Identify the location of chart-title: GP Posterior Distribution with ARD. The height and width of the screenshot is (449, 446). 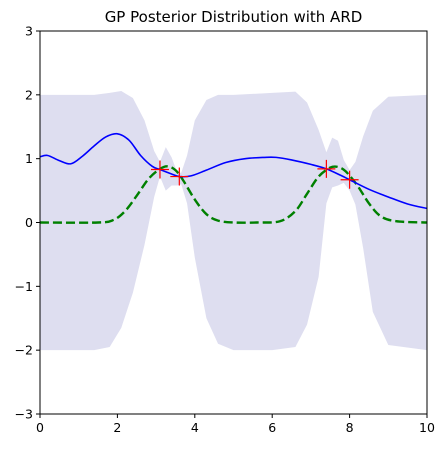
(234, 17).